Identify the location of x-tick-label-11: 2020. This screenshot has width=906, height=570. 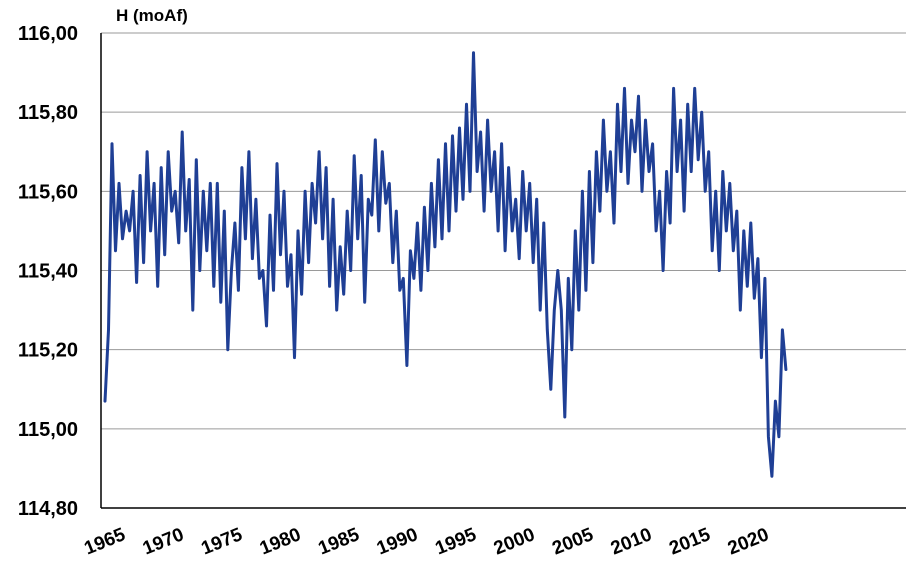
(748, 541).